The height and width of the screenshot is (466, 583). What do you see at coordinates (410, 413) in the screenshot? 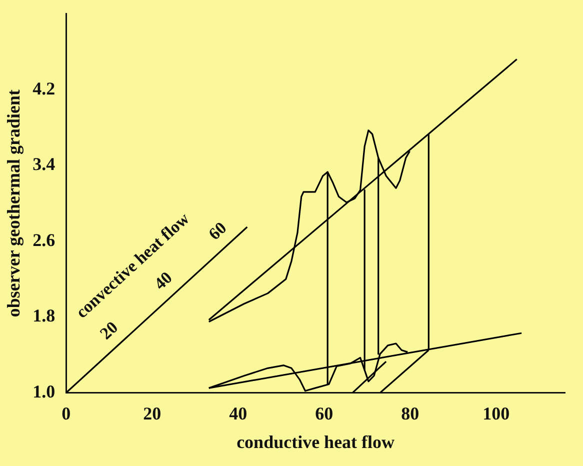
I see `x-tick-label: 80` at bounding box center [410, 413].